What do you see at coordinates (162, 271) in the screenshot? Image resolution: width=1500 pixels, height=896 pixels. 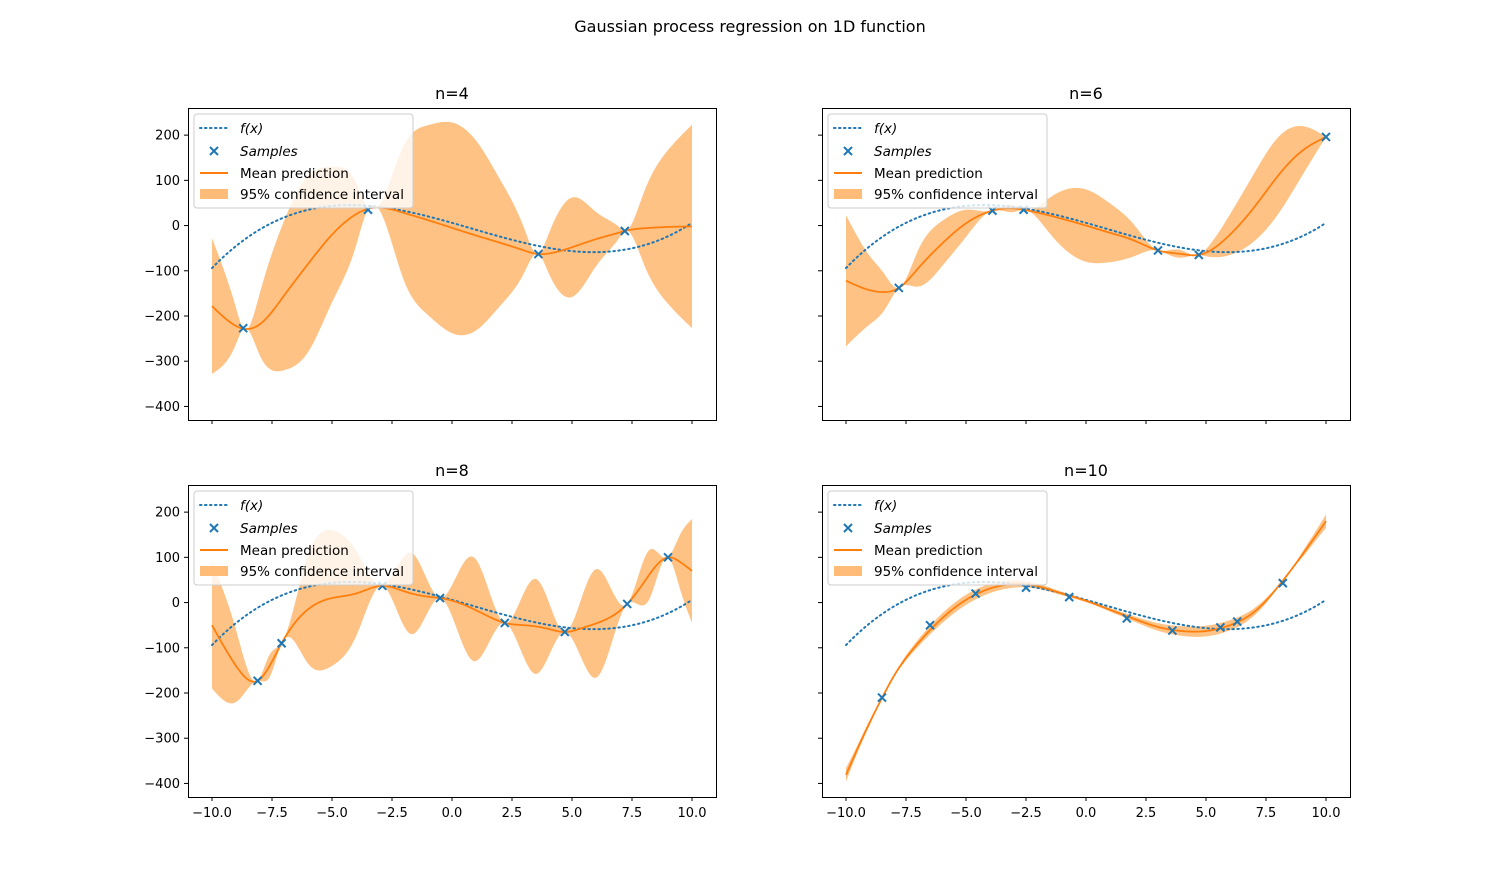 I see `y-tick-label: −100` at bounding box center [162, 271].